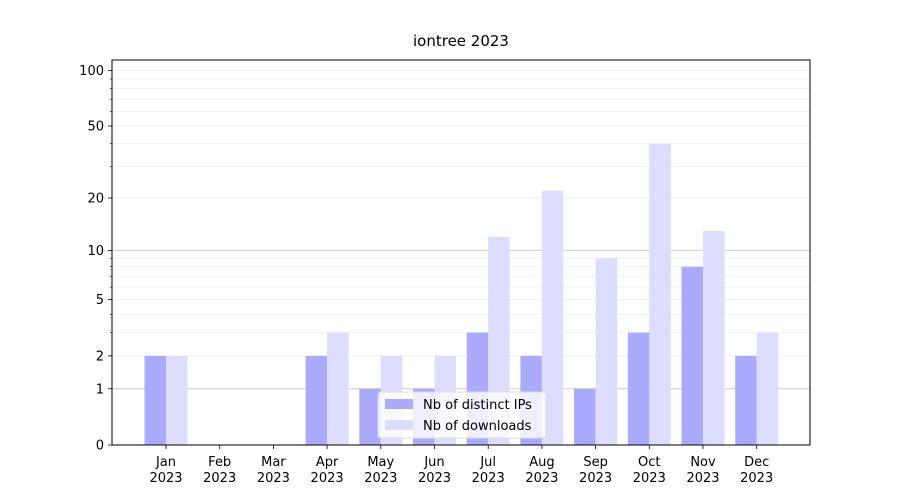  What do you see at coordinates (100, 389) in the screenshot?
I see `y-tick-label: 1` at bounding box center [100, 389].